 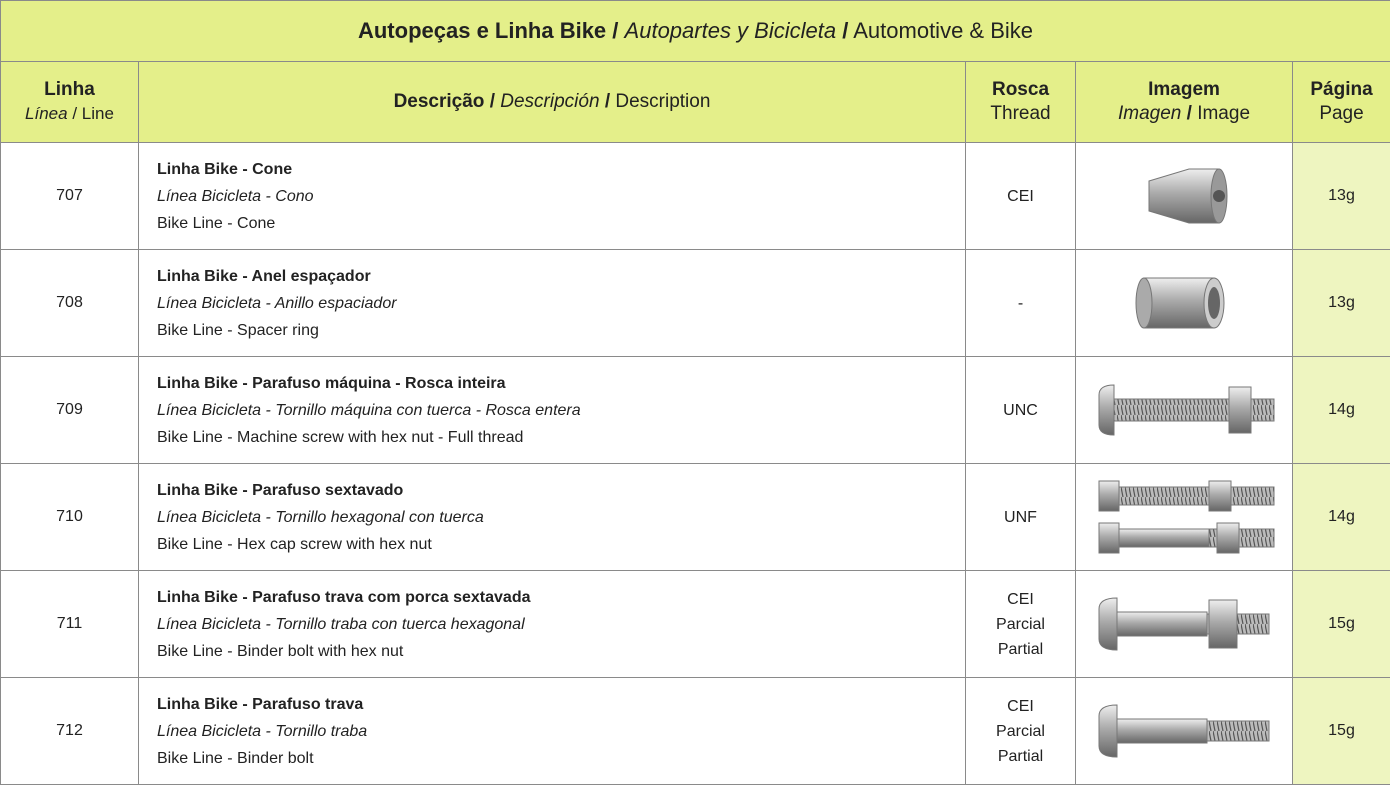 What do you see at coordinates (70, 624) in the screenshot?
I see `line-number: 711` at bounding box center [70, 624].